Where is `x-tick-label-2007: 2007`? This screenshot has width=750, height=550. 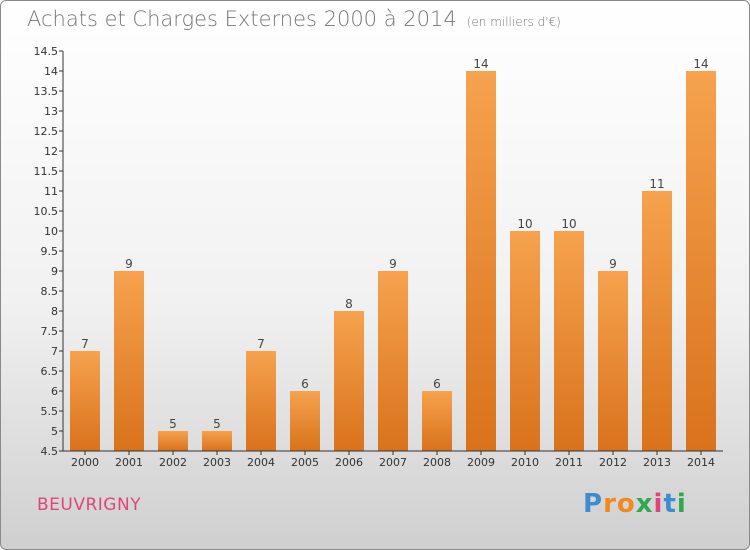
x-tick-label-2007: 2007 is located at coordinates (393, 462).